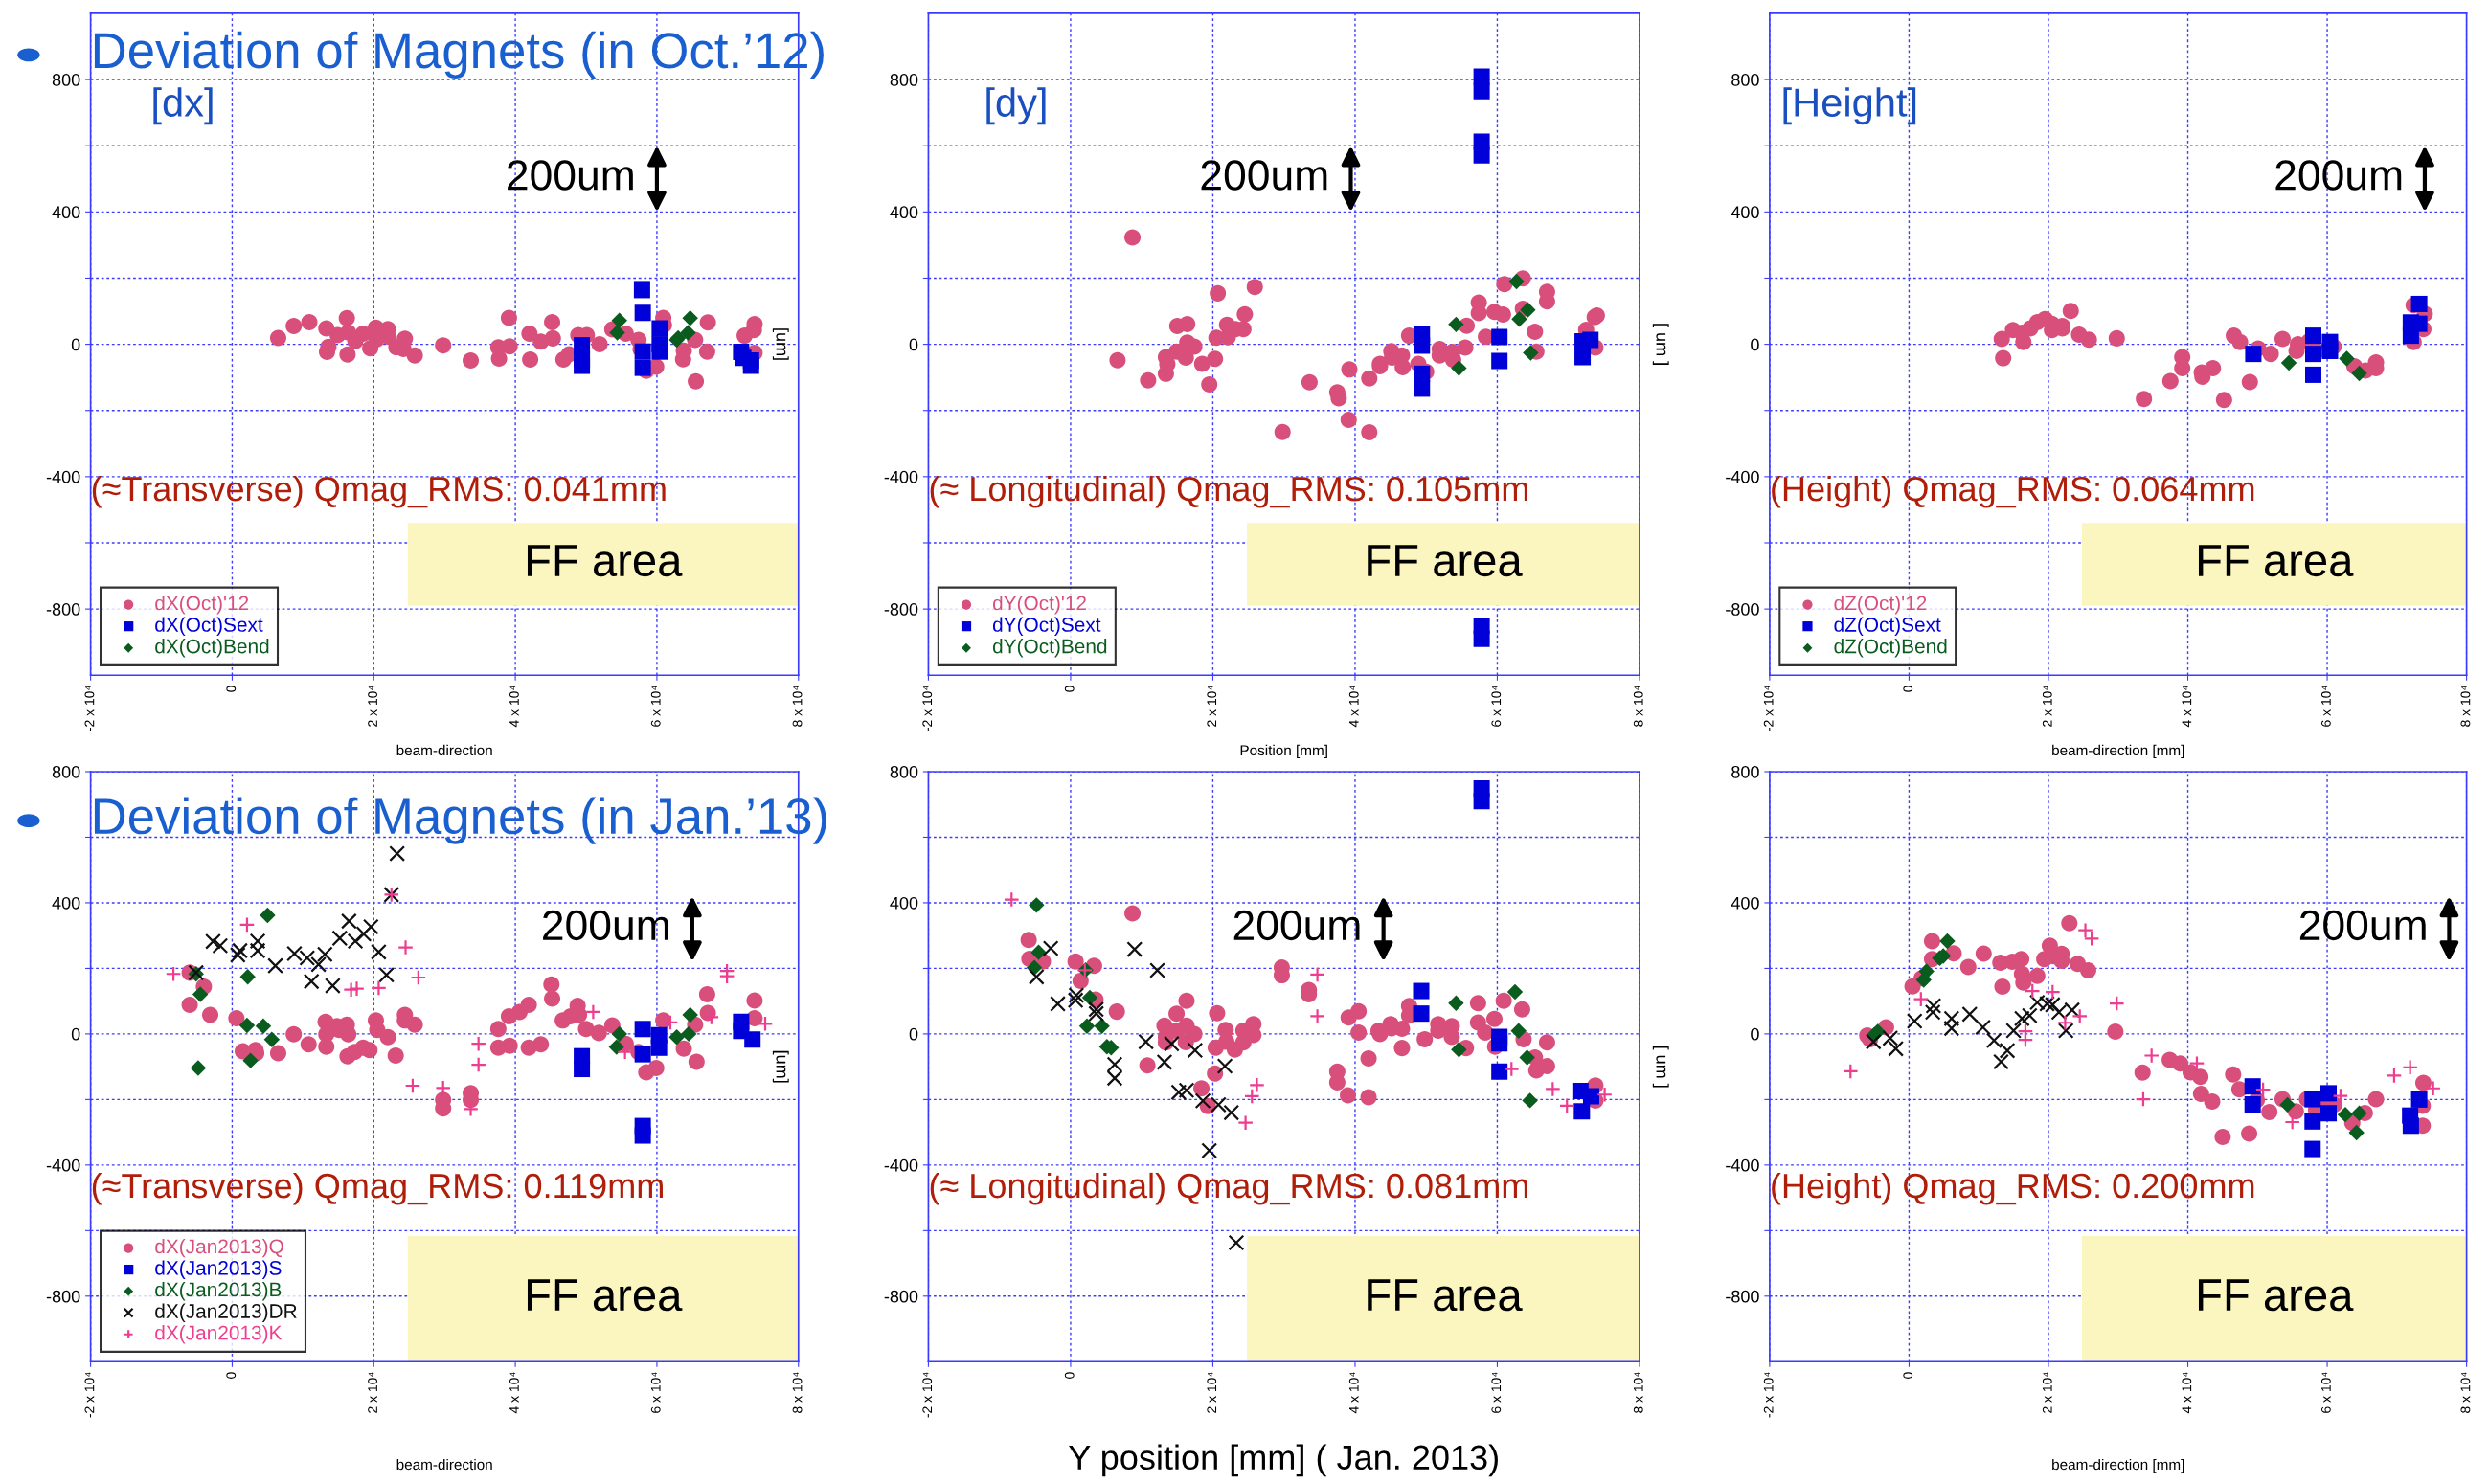 This screenshot has width=2489, height=1484. What do you see at coordinates (1283, 751) in the screenshot?
I see `x-axis-title: Position [mm]` at bounding box center [1283, 751].